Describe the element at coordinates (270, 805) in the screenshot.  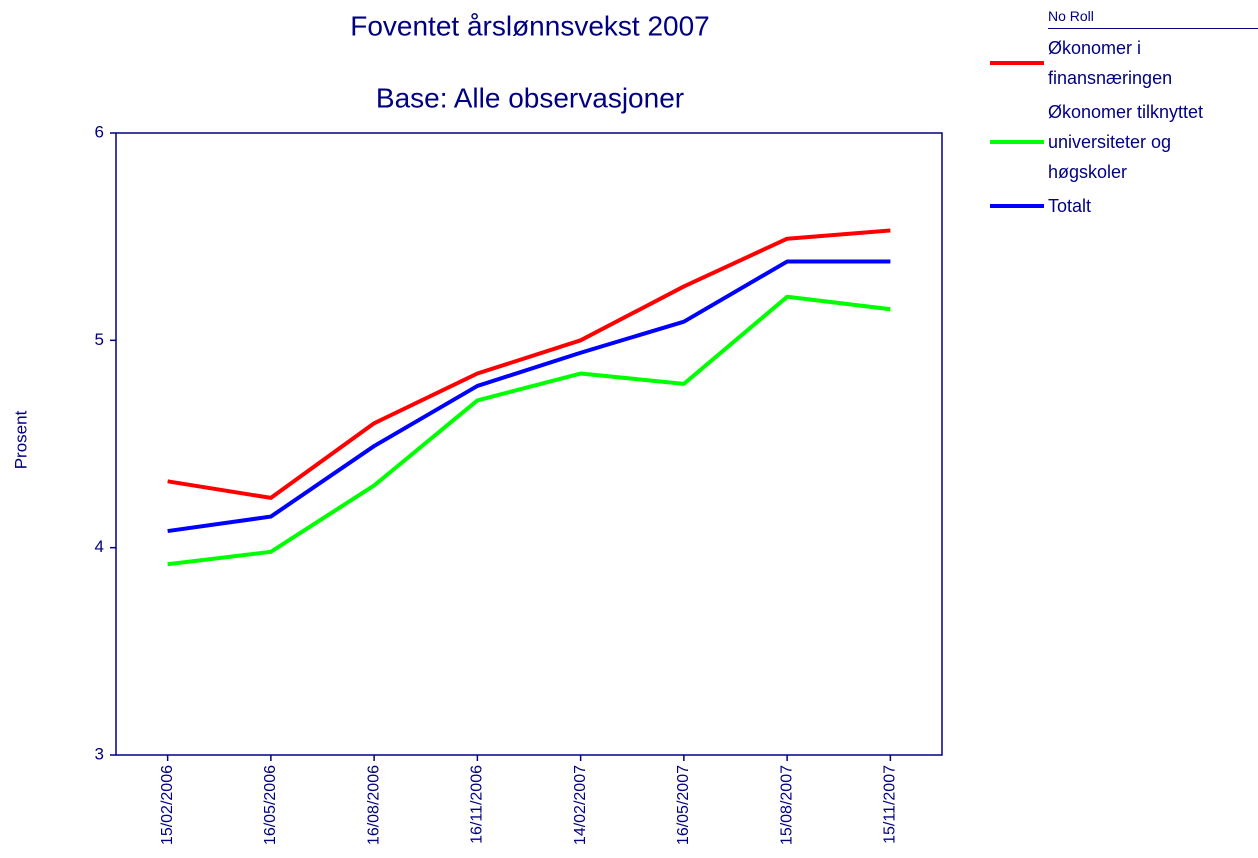
I see `x-tick-label: 16/05/2006` at that location.